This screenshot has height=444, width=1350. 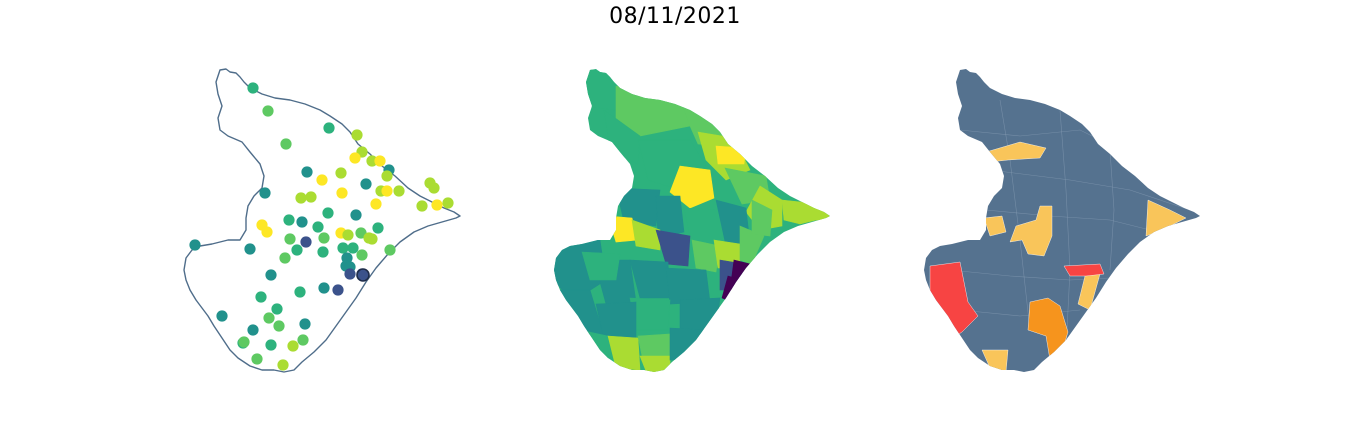 I want to click on gradient-map-svg, so click(x=692, y=220).